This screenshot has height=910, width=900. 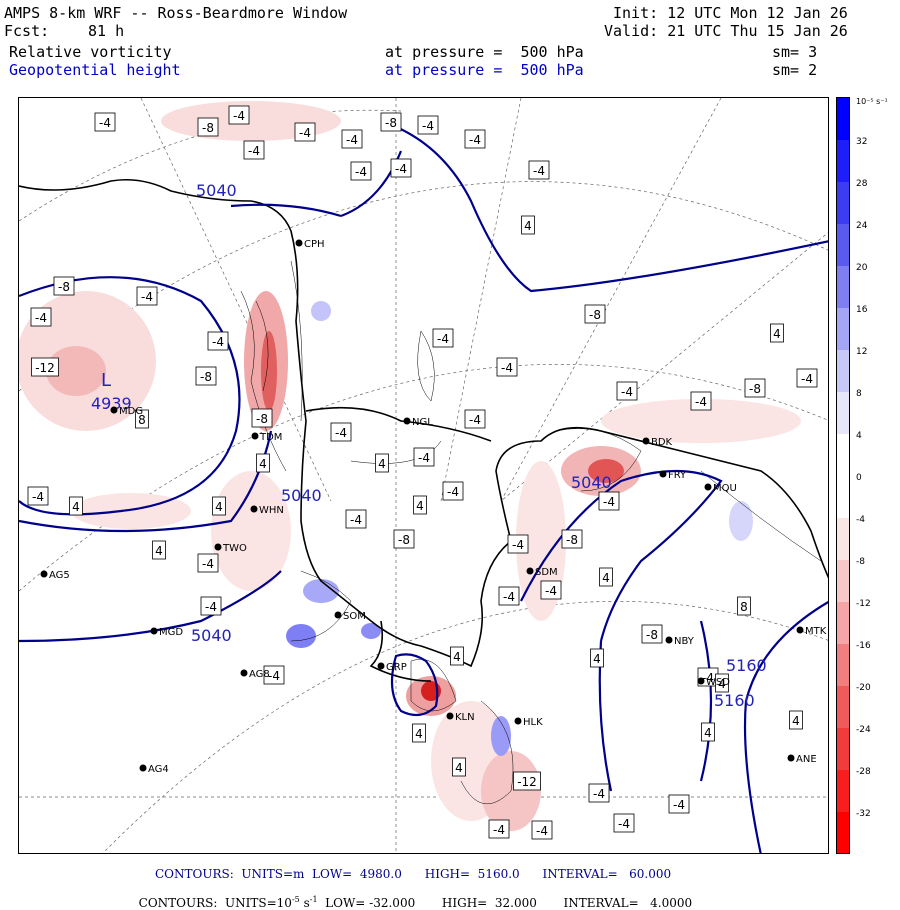 What do you see at coordinates (726, 31) in the screenshot?
I see `valid-time: Valid: 21 UTC Thu 15 Jan 26` at bounding box center [726, 31].